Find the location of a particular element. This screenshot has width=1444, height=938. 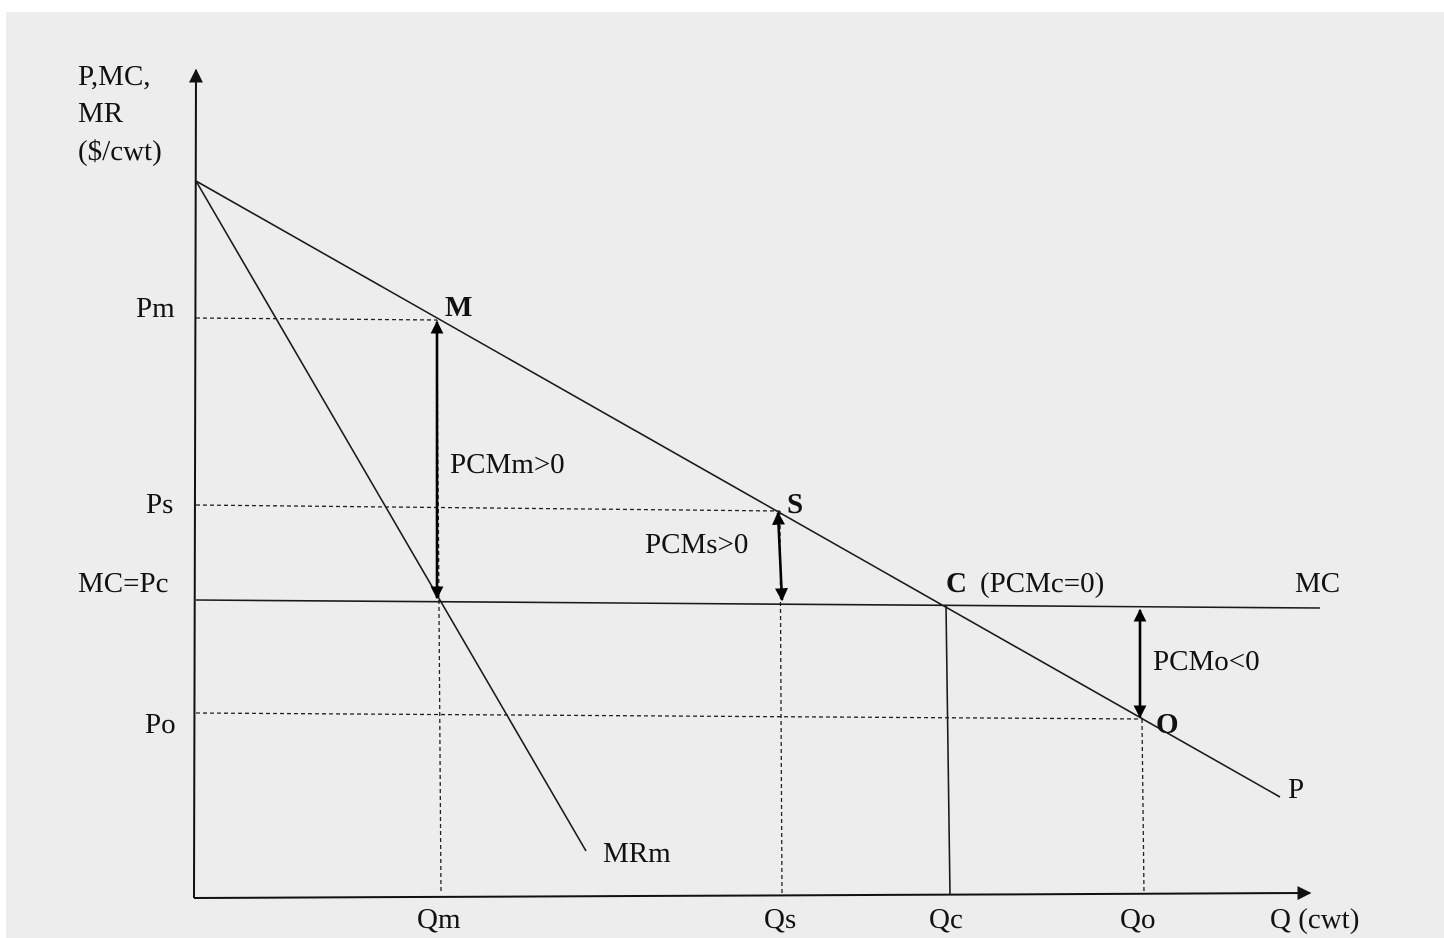

qc-line is located at coordinates (948, 750).